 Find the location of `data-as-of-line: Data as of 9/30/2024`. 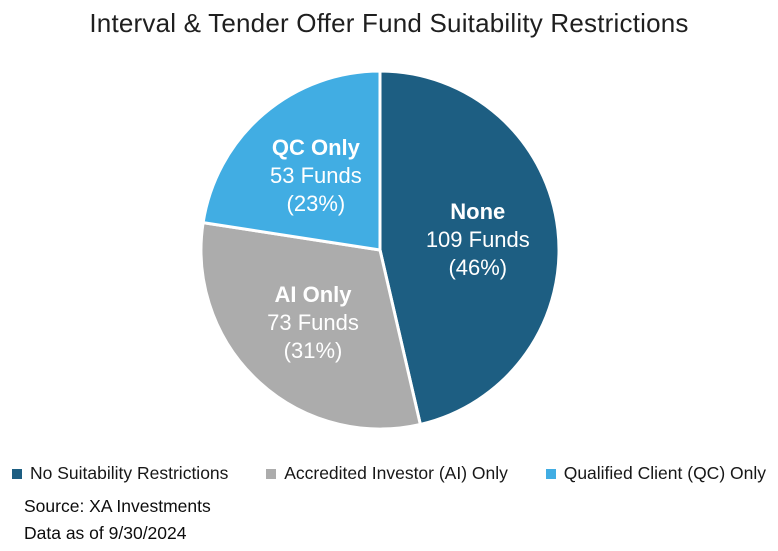

data-as-of-line: Data as of 9/30/2024 is located at coordinates (105, 533).